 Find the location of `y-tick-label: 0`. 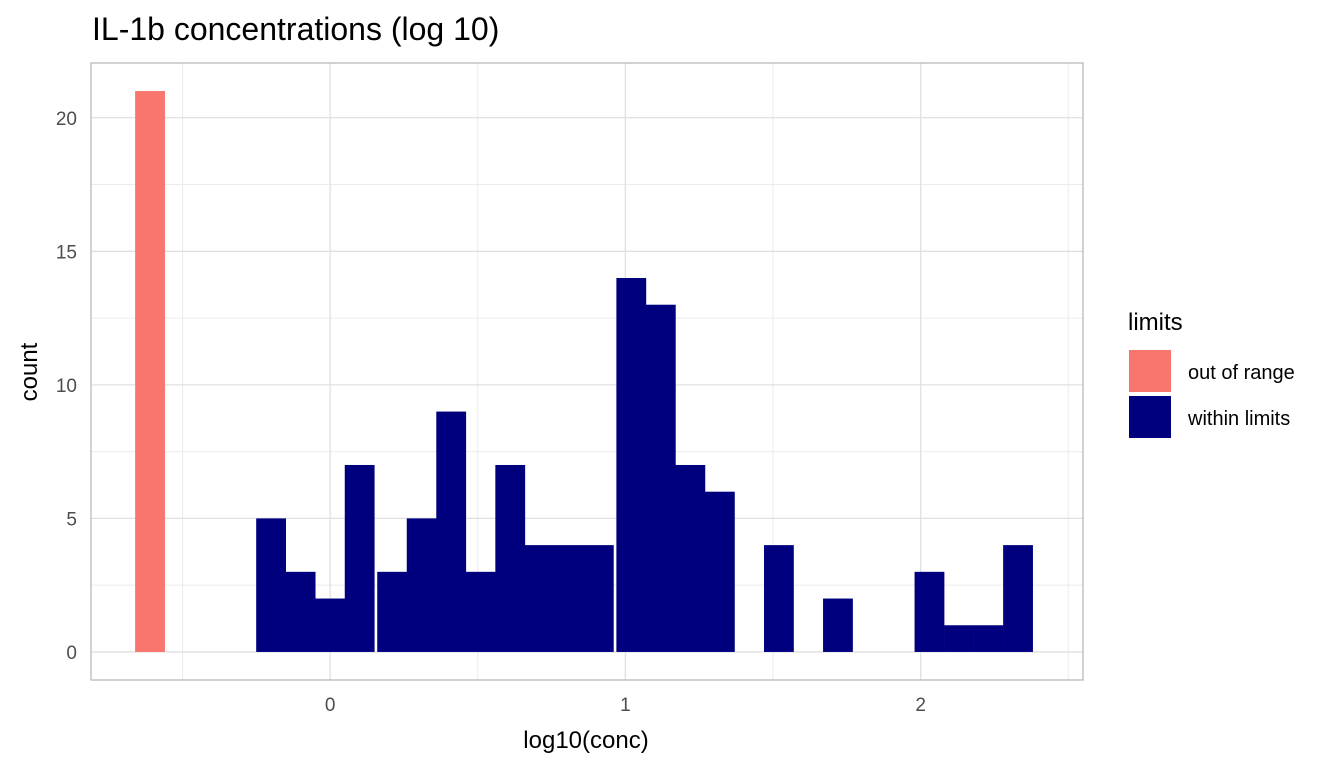

y-tick-label: 0 is located at coordinates (71, 653).